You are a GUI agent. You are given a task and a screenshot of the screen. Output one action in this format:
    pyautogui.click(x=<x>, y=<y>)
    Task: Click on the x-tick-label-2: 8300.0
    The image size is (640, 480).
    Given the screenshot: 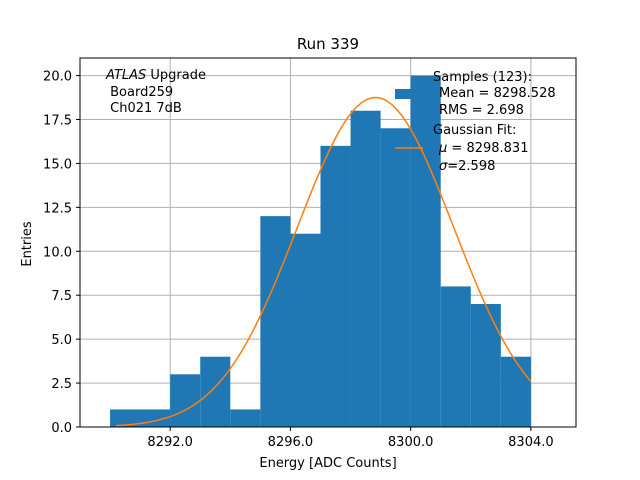 What is the action you would take?
    pyautogui.click(x=411, y=442)
    